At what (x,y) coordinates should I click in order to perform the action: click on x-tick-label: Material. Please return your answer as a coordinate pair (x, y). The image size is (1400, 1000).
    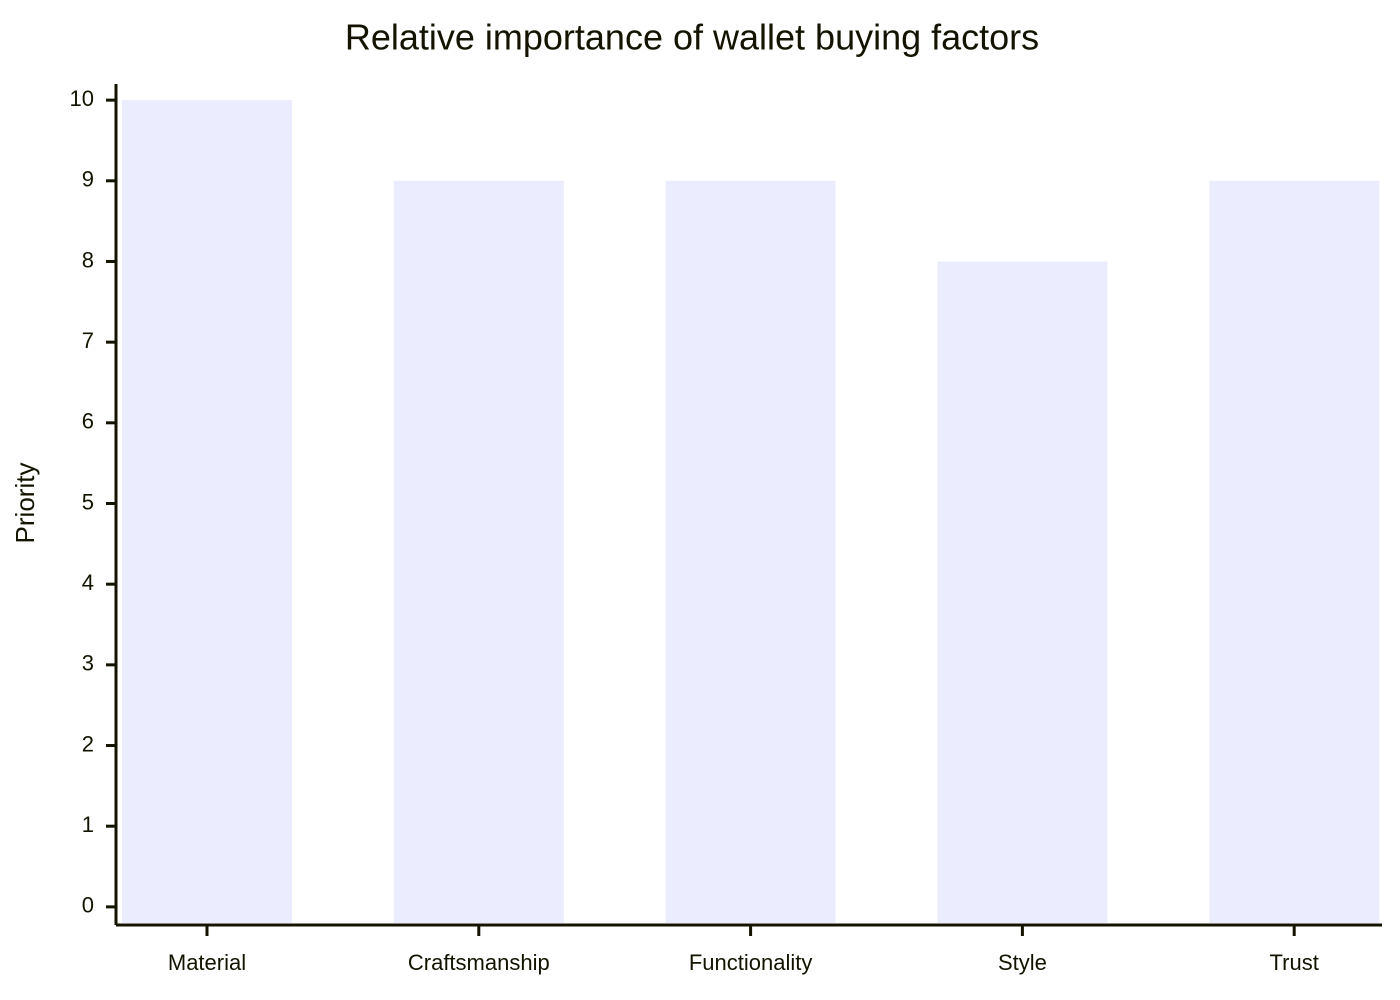
    Looking at the image, I should click on (207, 962).